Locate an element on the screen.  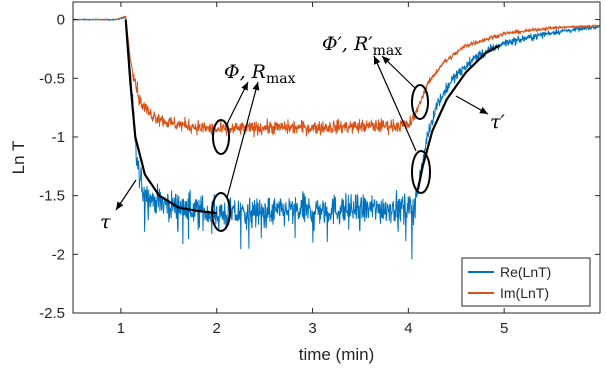
arrow-tau-prime-head is located at coordinates (483, 110).